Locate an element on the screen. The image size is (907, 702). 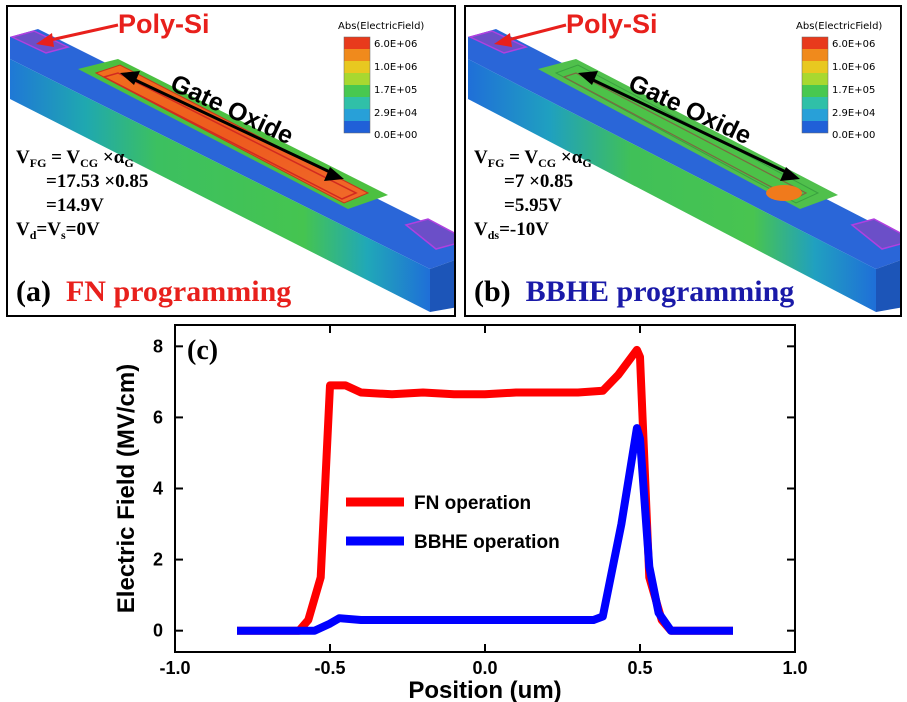
y-tick-label: 2 is located at coordinates (158, 560).